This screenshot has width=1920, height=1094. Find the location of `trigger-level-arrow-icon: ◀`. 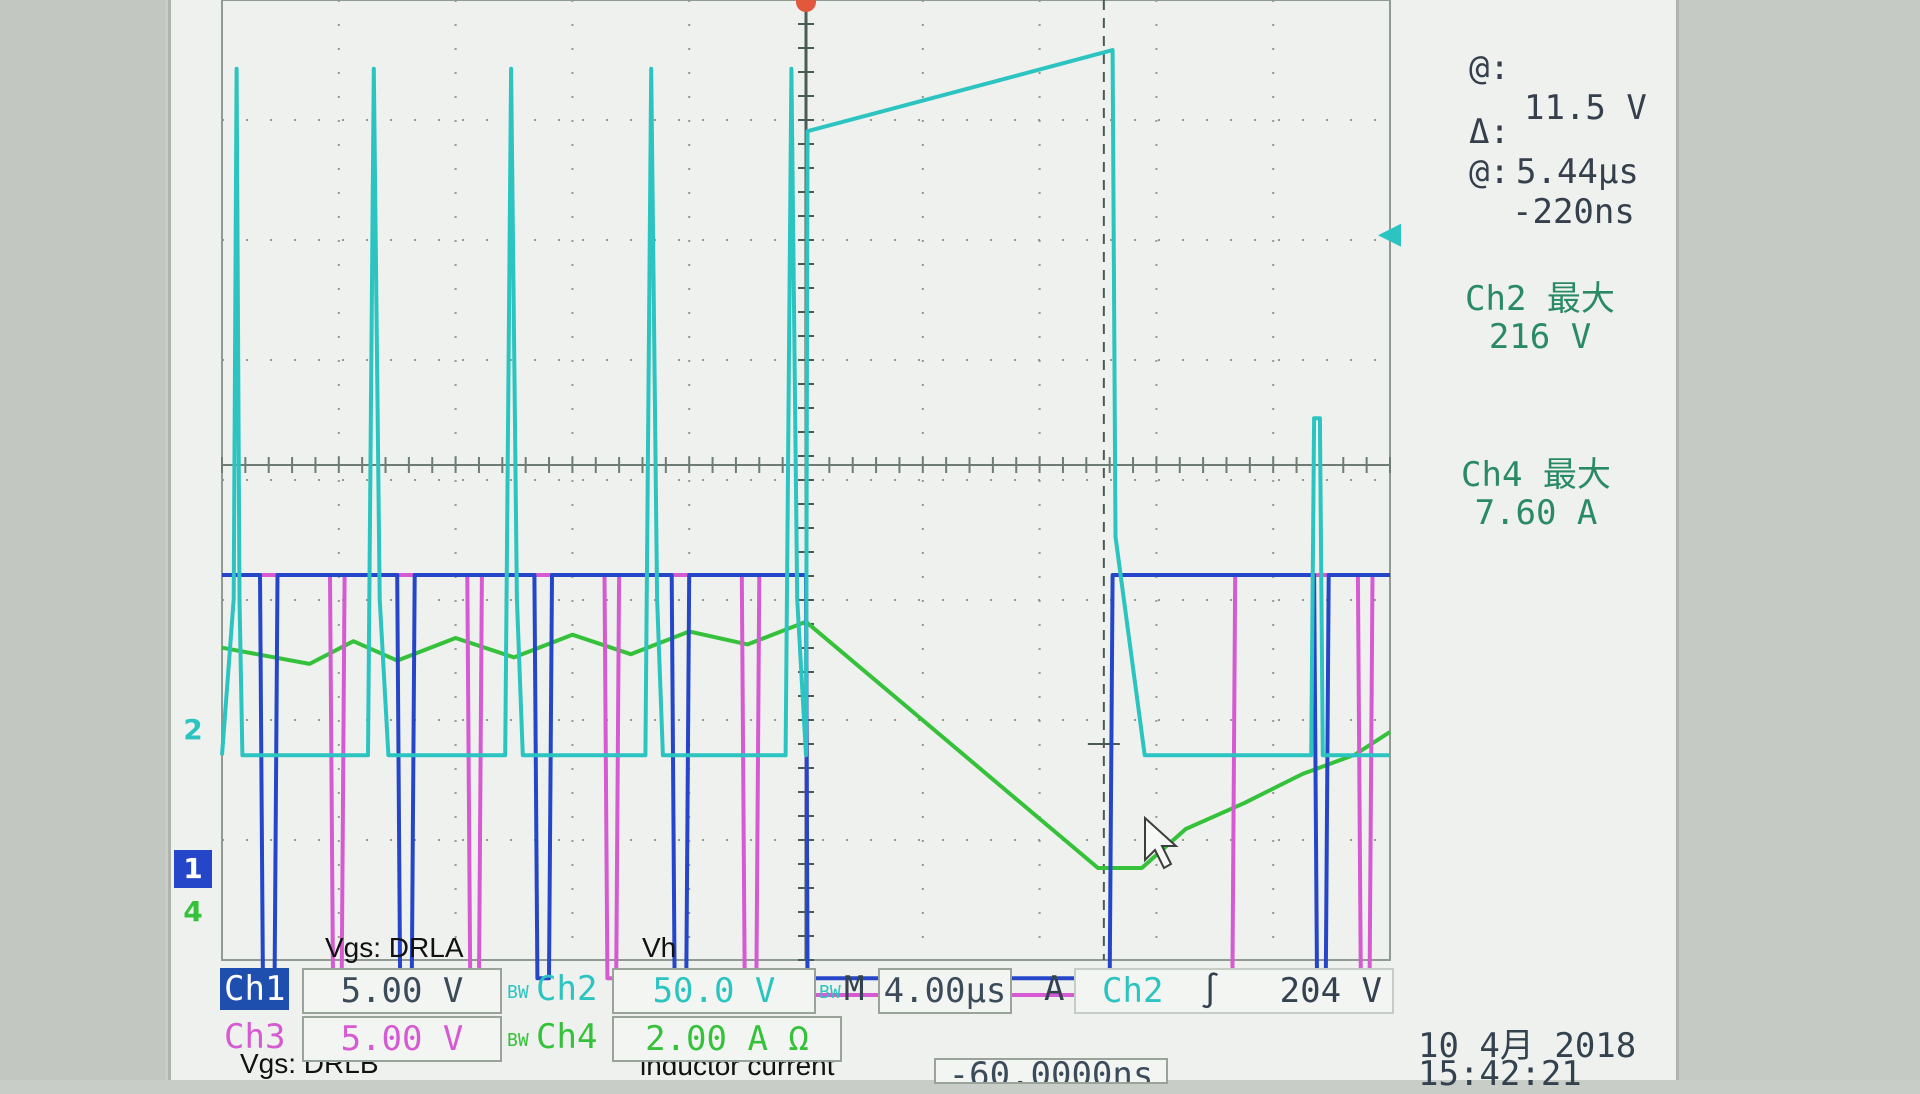

trigger-level-arrow-icon: ◀ is located at coordinates (1390, 233).